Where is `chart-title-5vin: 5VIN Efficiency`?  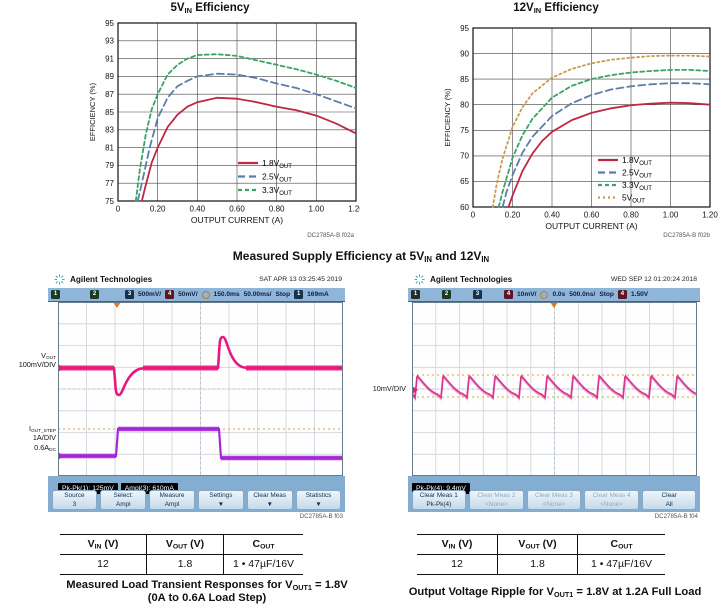
chart-title-5vin: 5VIN Efficiency is located at coordinates (210, 8).